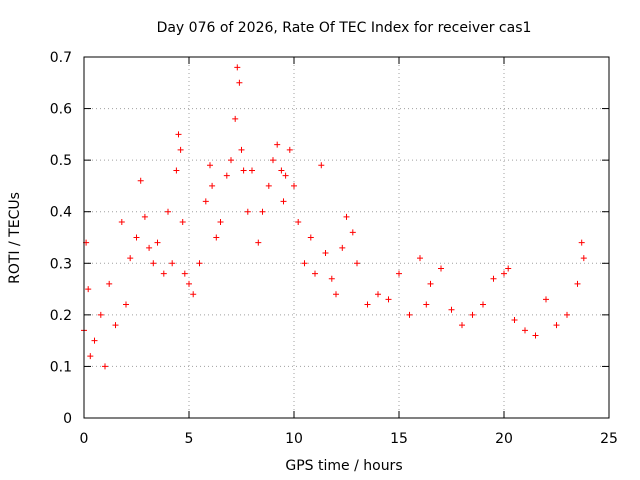 The height and width of the screenshot is (480, 640). I want to click on y-tick-label: 0.4, so click(61, 213).